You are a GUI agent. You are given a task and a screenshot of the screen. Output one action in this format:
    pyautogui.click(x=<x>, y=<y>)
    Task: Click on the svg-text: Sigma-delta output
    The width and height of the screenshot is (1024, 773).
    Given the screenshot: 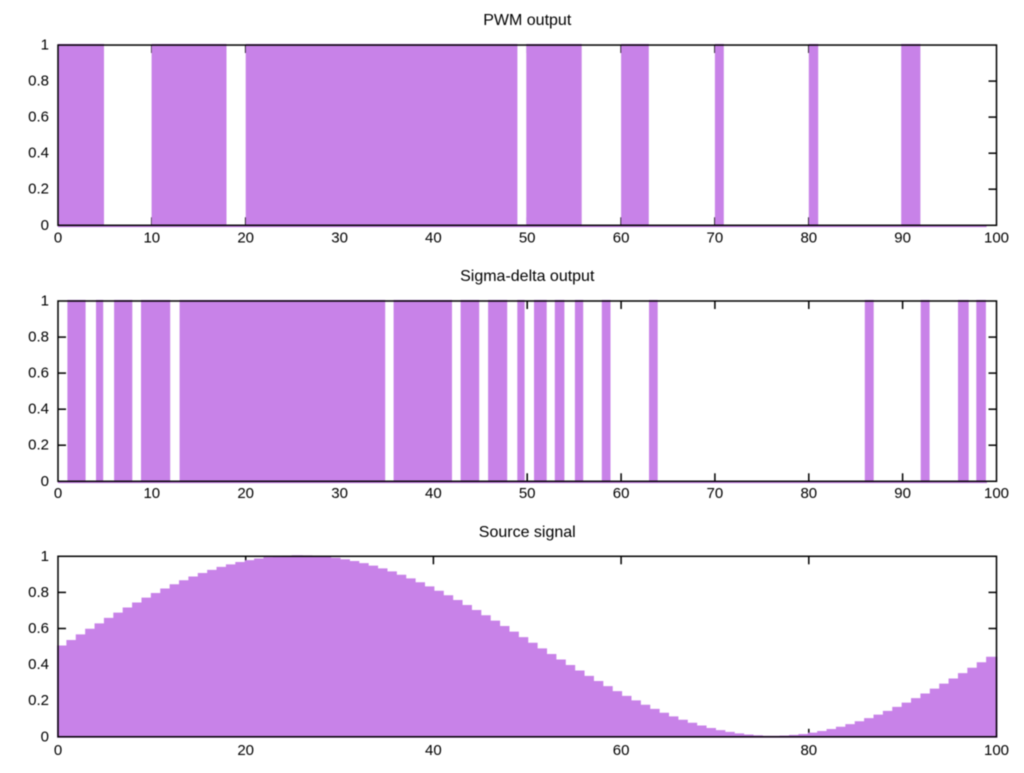 What is the action you would take?
    pyautogui.click(x=527, y=276)
    